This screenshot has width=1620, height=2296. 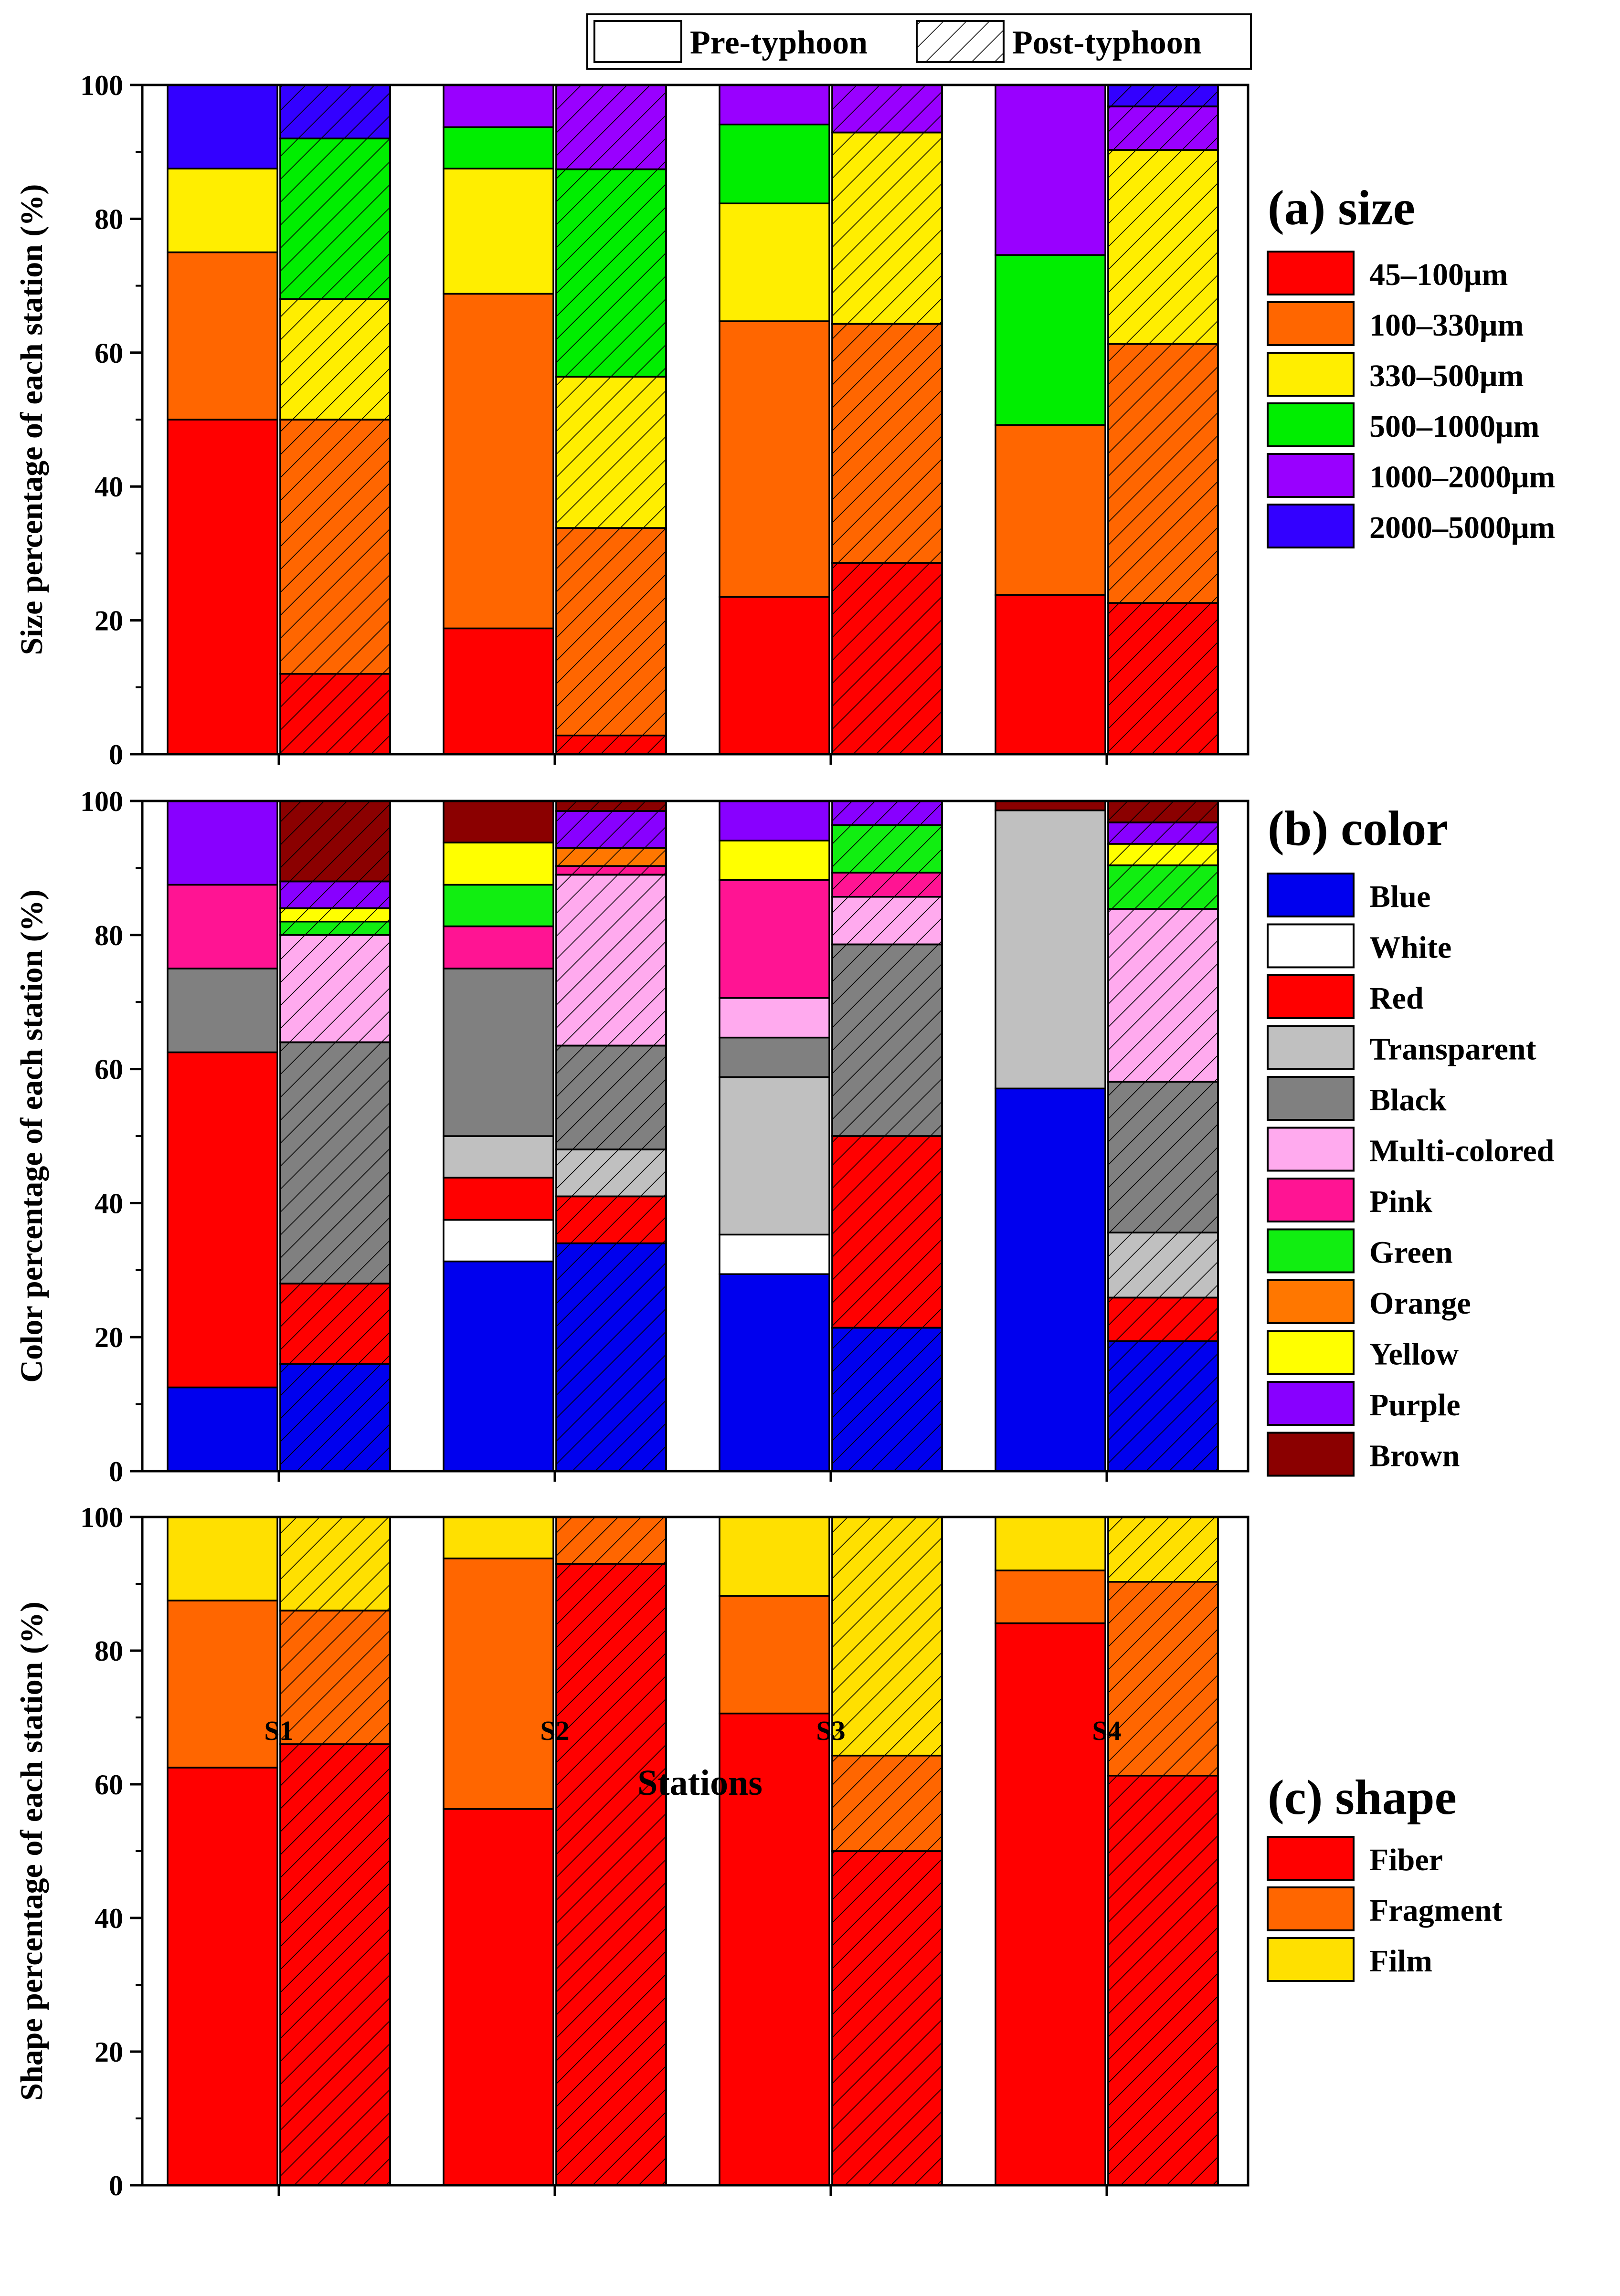 I want to click on bar-segment-size-s4-pre-100-330-m, so click(x=1050, y=510).